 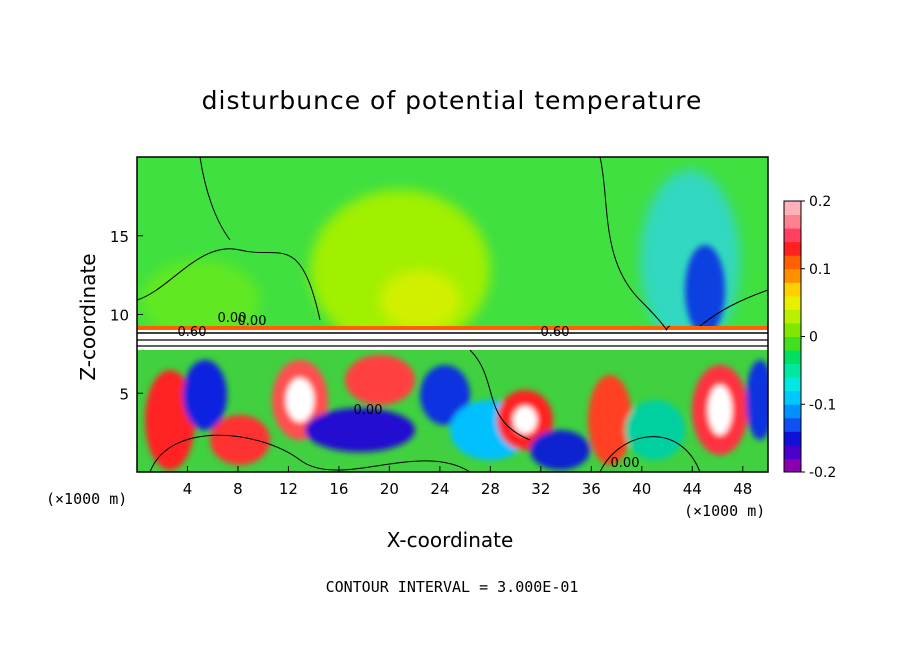 What do you see at coordinates (119, 316) in the screenshot?
I see `y-tick-label: 10` at bounding box center [119, 316].